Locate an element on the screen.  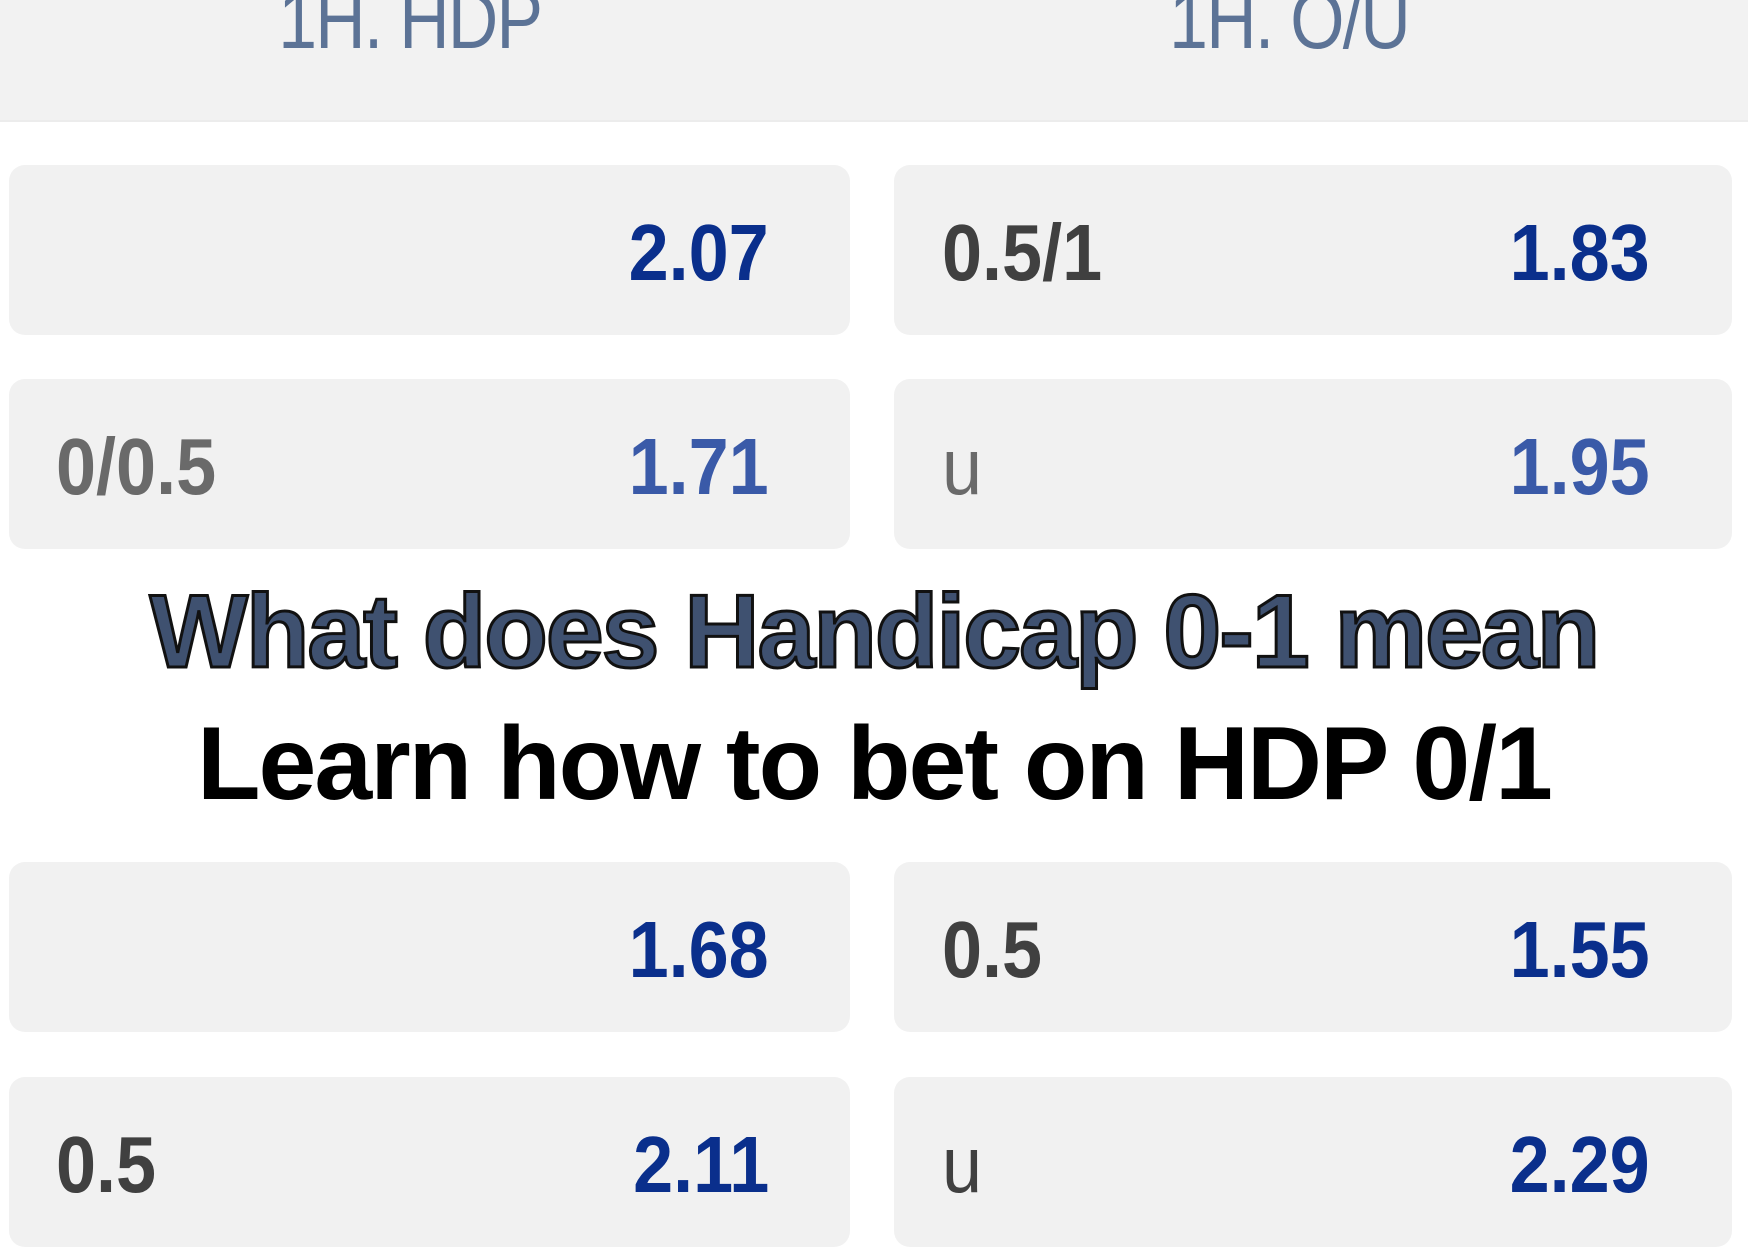
ou-odds: 1.83 is located at coordinates (1579, 252).